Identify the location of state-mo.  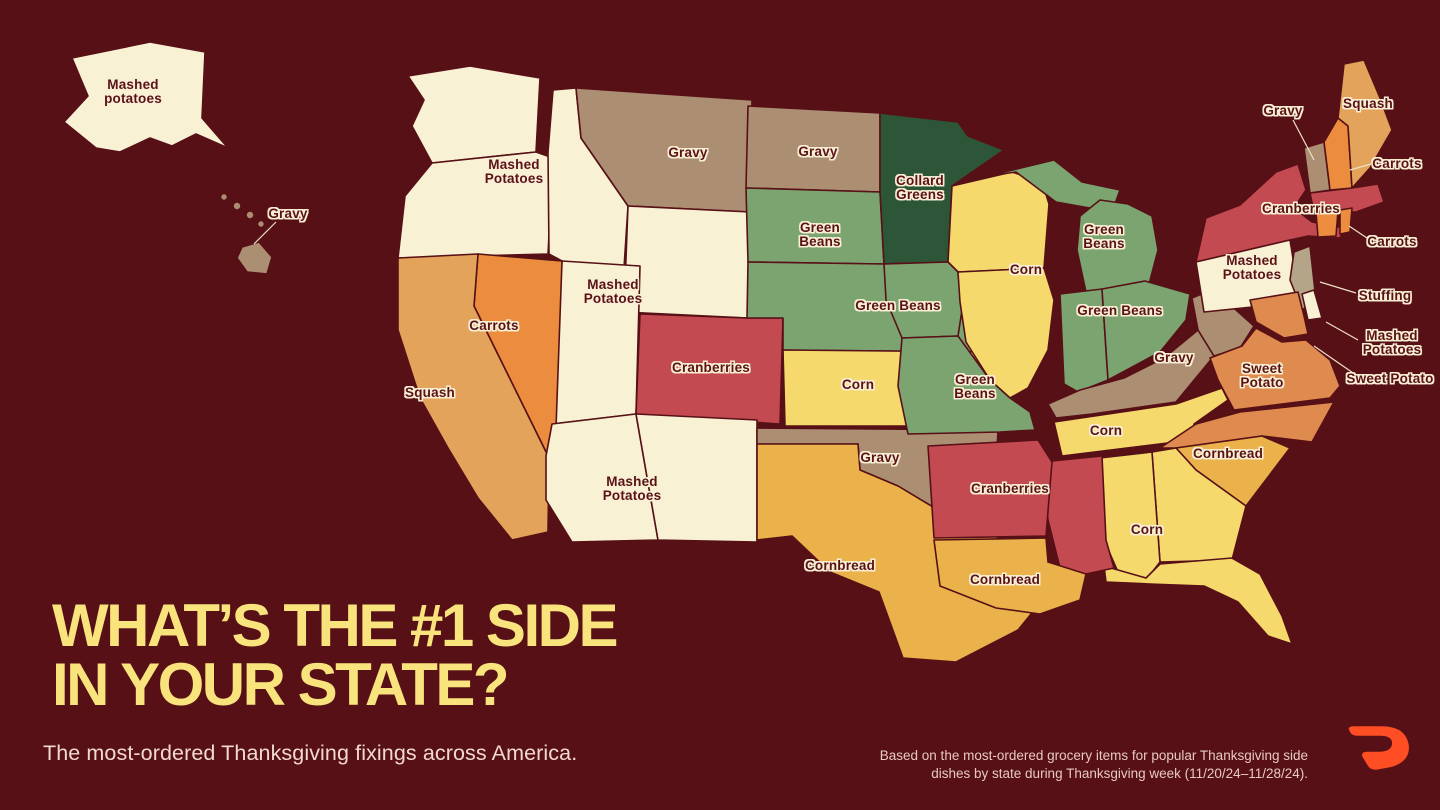
(966, 385).